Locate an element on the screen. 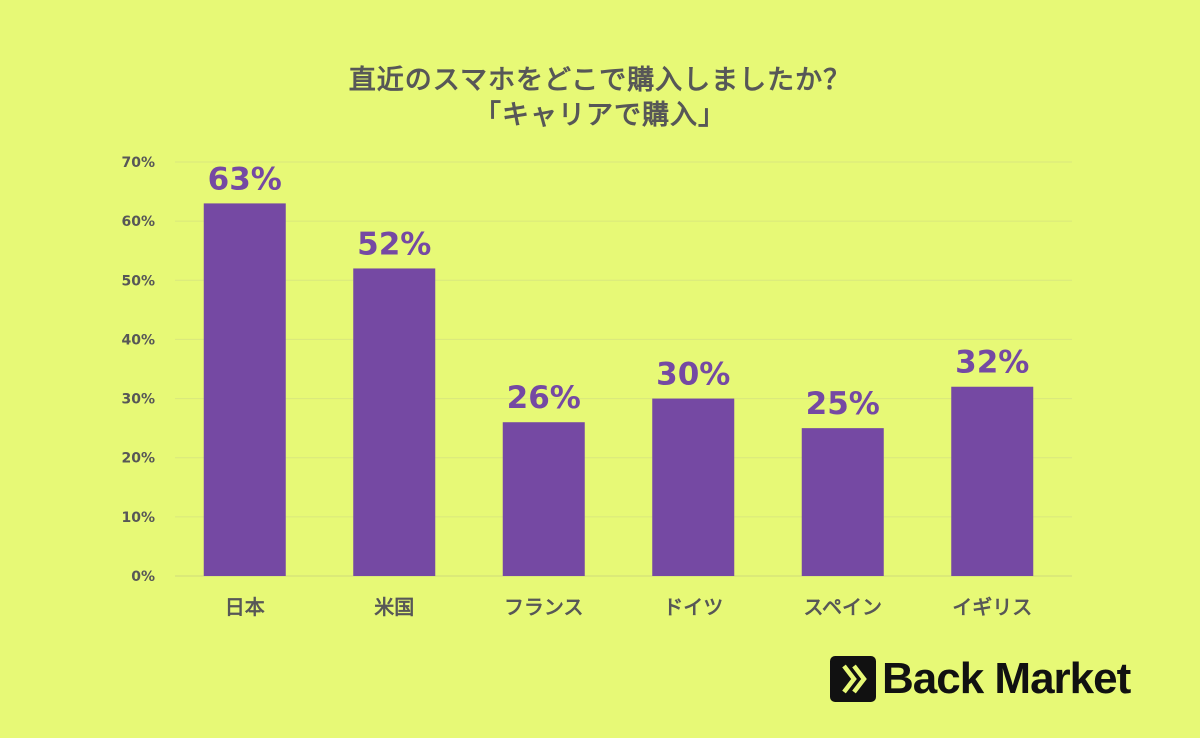  data-label: 30% is located at coordinates (693, 375).